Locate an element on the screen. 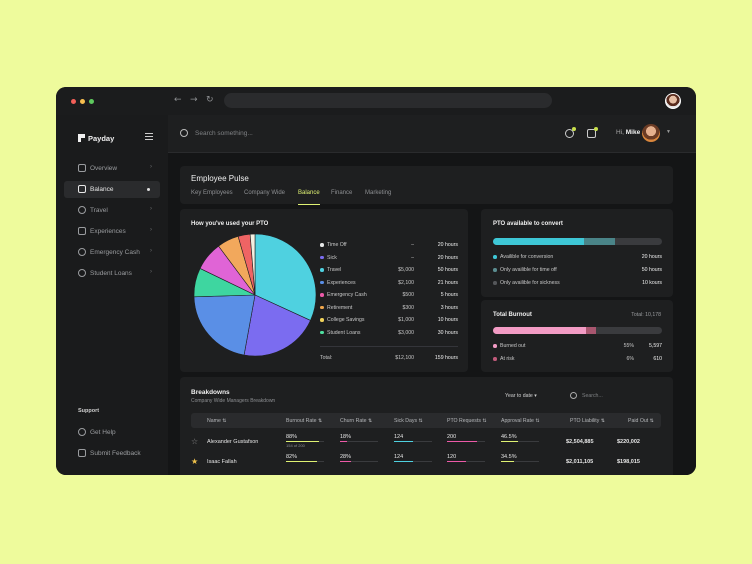  sidebar-item-label: Overview is located at coordinates (104, 168).